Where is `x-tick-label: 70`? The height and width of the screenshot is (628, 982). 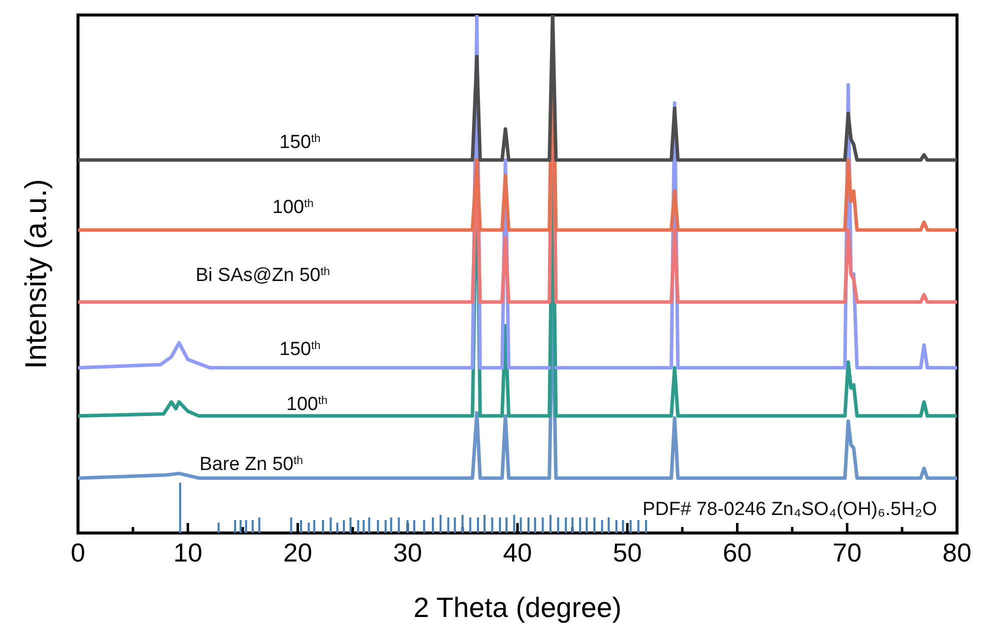
x-tick-label: 70 is located at coordinates (847, 552).